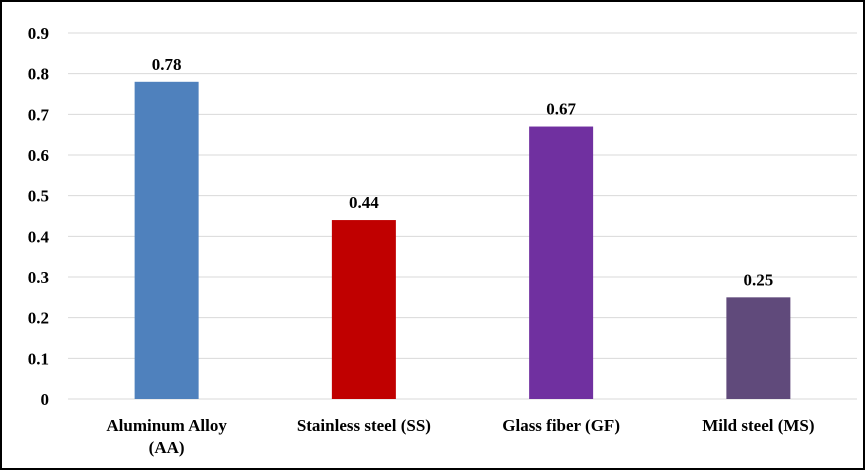  What do you see at coordinates (39, 216) in the screenshot?
I see `y-axis-tick-labels: 0 0.1 0.2 0.3 0.4 0.5 0.6 0.7 0.8 0.9` at bounding box center [39, 216].